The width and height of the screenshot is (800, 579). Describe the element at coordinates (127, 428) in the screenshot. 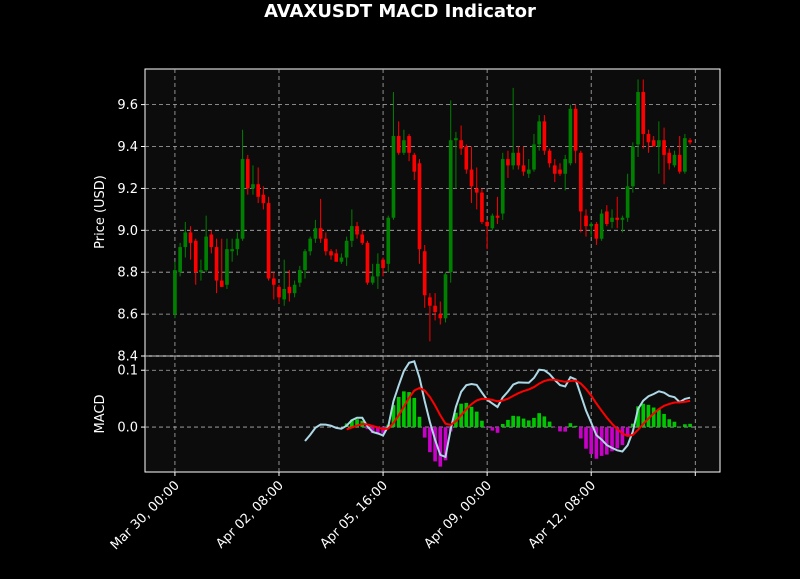

I see `macd-tick-label: 0.0` at that location.